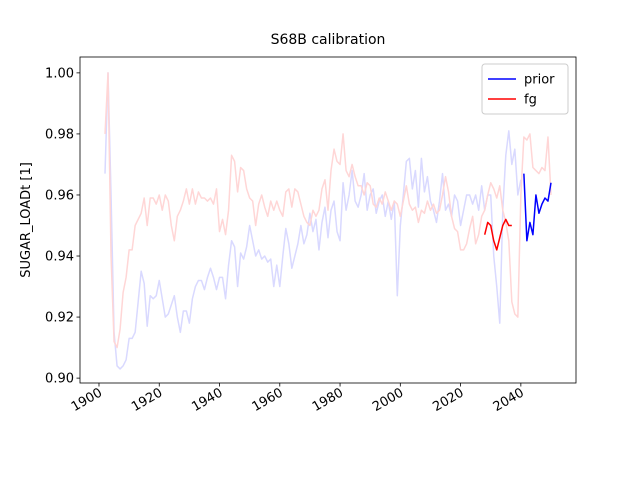  What do you see at coordinates (59, 379) in the screenshot?
I see `y-tick-label: 0.90` at bounding box center [59, 379].